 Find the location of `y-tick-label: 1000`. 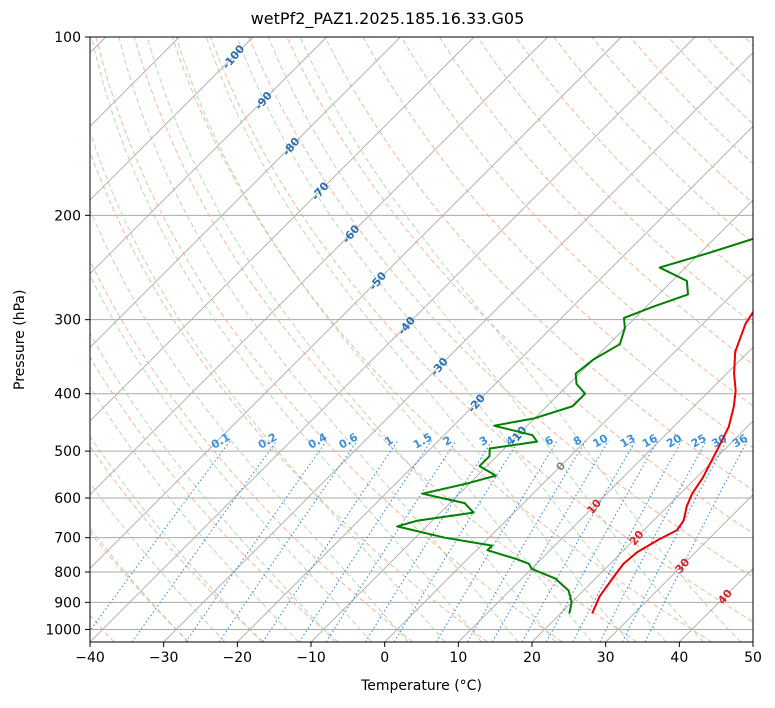

y-tick-label: 1000 is located at coordinates (63, 630).